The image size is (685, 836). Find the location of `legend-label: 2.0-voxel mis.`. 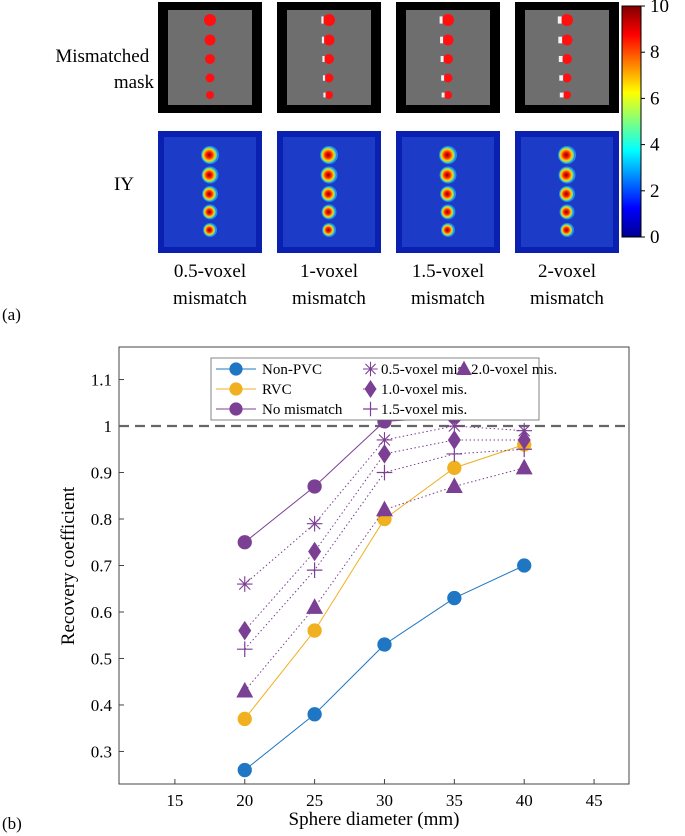

legend-label: 2.0-voxel mis. is located at coordinates (514, 370).